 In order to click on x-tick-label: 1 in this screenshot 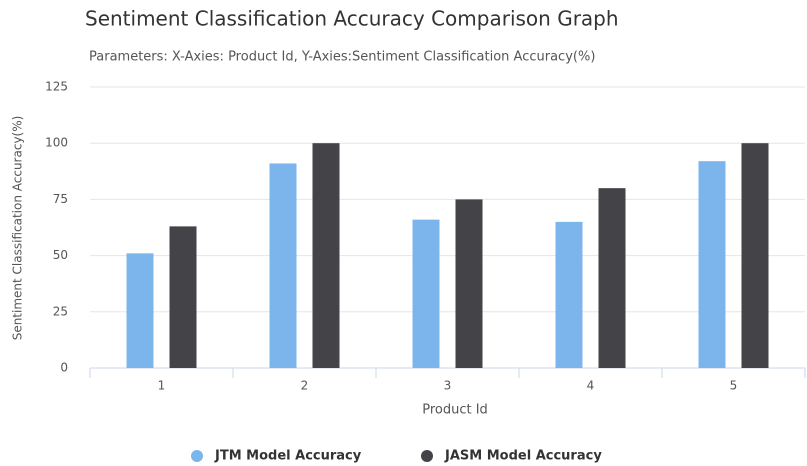, I will do `click(162, 386)`.